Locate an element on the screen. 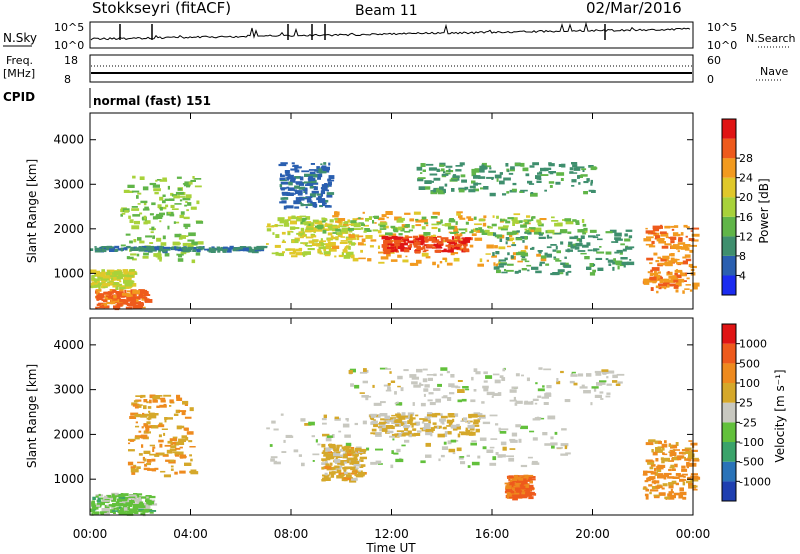 This screenshot has width=800, height=554. time-axis: 00:00 04:00 08:00 12:00 16:00 20:00 00:00 is located at coordinates (392, 534).